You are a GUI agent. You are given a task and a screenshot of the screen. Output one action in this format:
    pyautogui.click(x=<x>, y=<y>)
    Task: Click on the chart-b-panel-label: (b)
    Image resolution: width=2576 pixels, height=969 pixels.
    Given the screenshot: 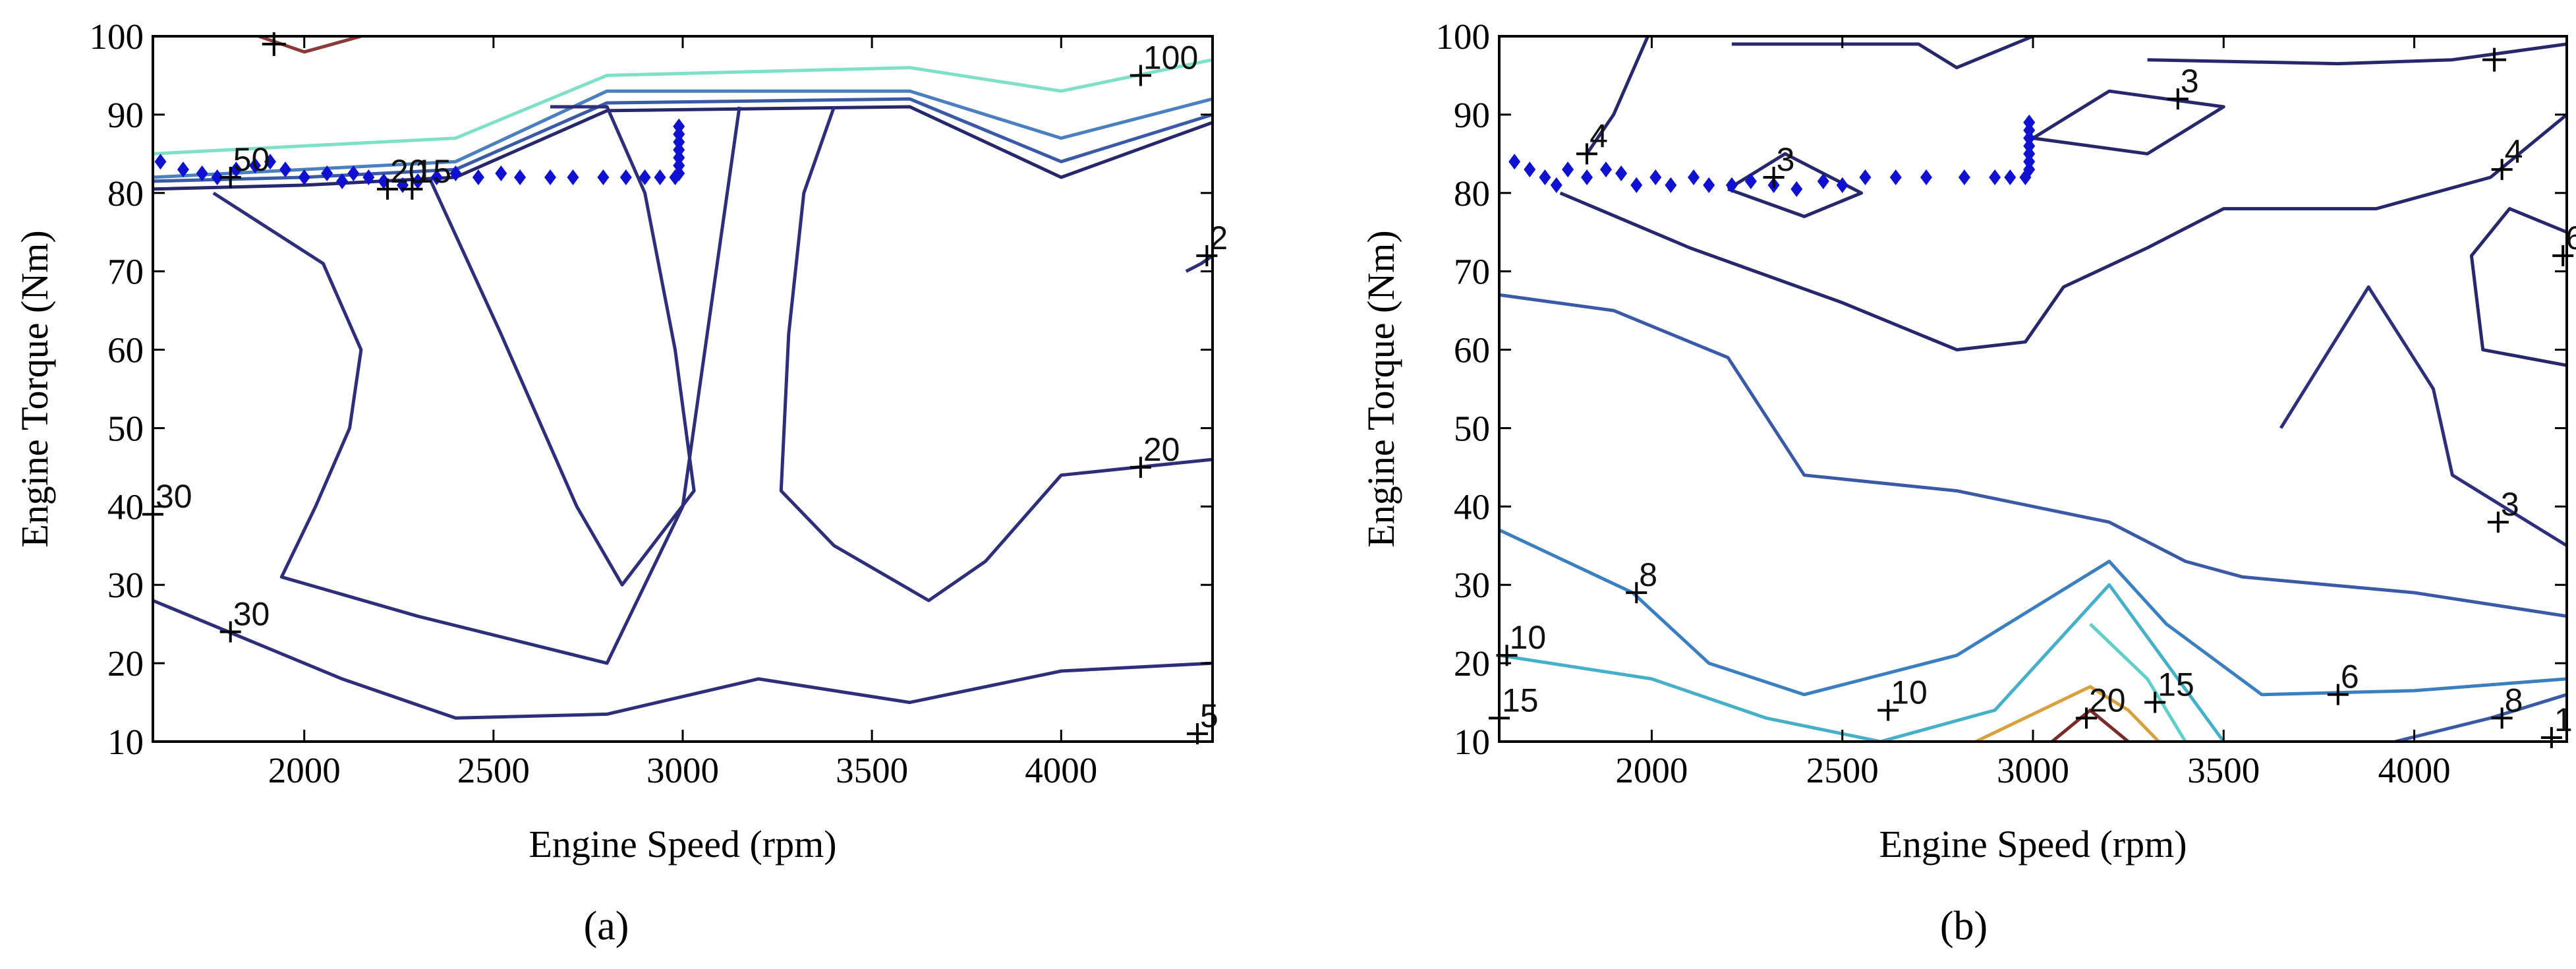 What is the action you would take?
    pyautogui.click(x=1964, y=927)
    